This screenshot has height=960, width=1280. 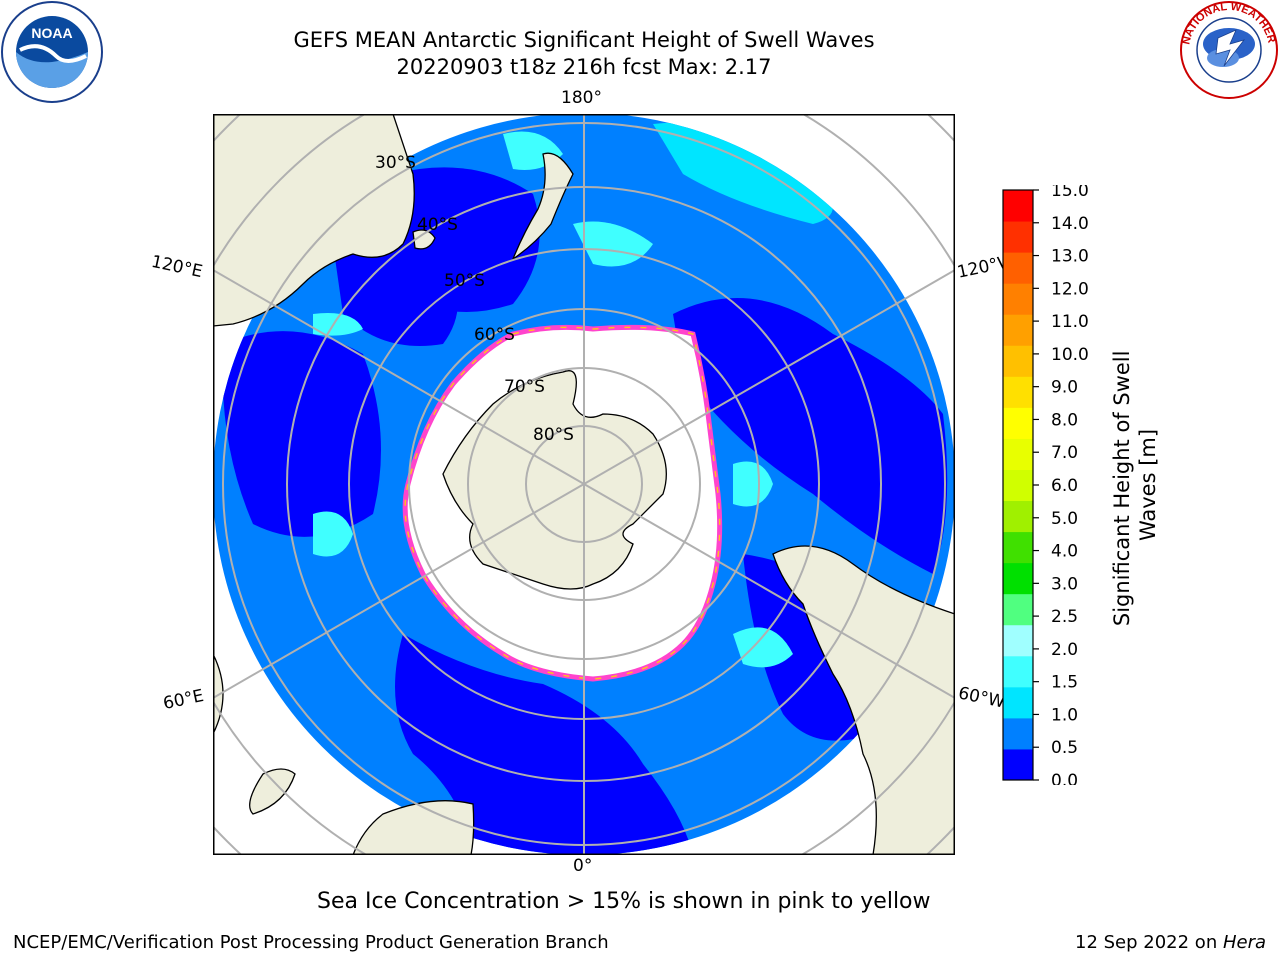 What do you see at coordinates (1064, 617) in the screenshot?
I see `colorbar-tick-label: 2.5` at bounding box center [1064, 617].